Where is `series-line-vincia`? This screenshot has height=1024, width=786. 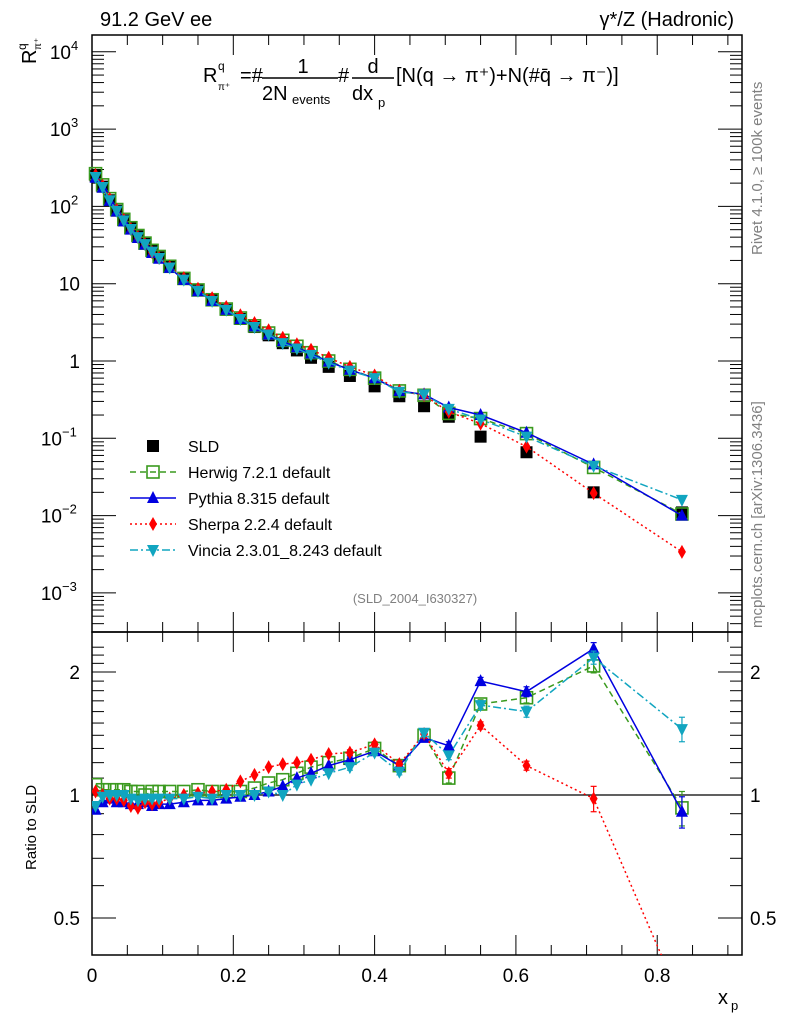
series-line-vincia is located at coordinates (388, 731).